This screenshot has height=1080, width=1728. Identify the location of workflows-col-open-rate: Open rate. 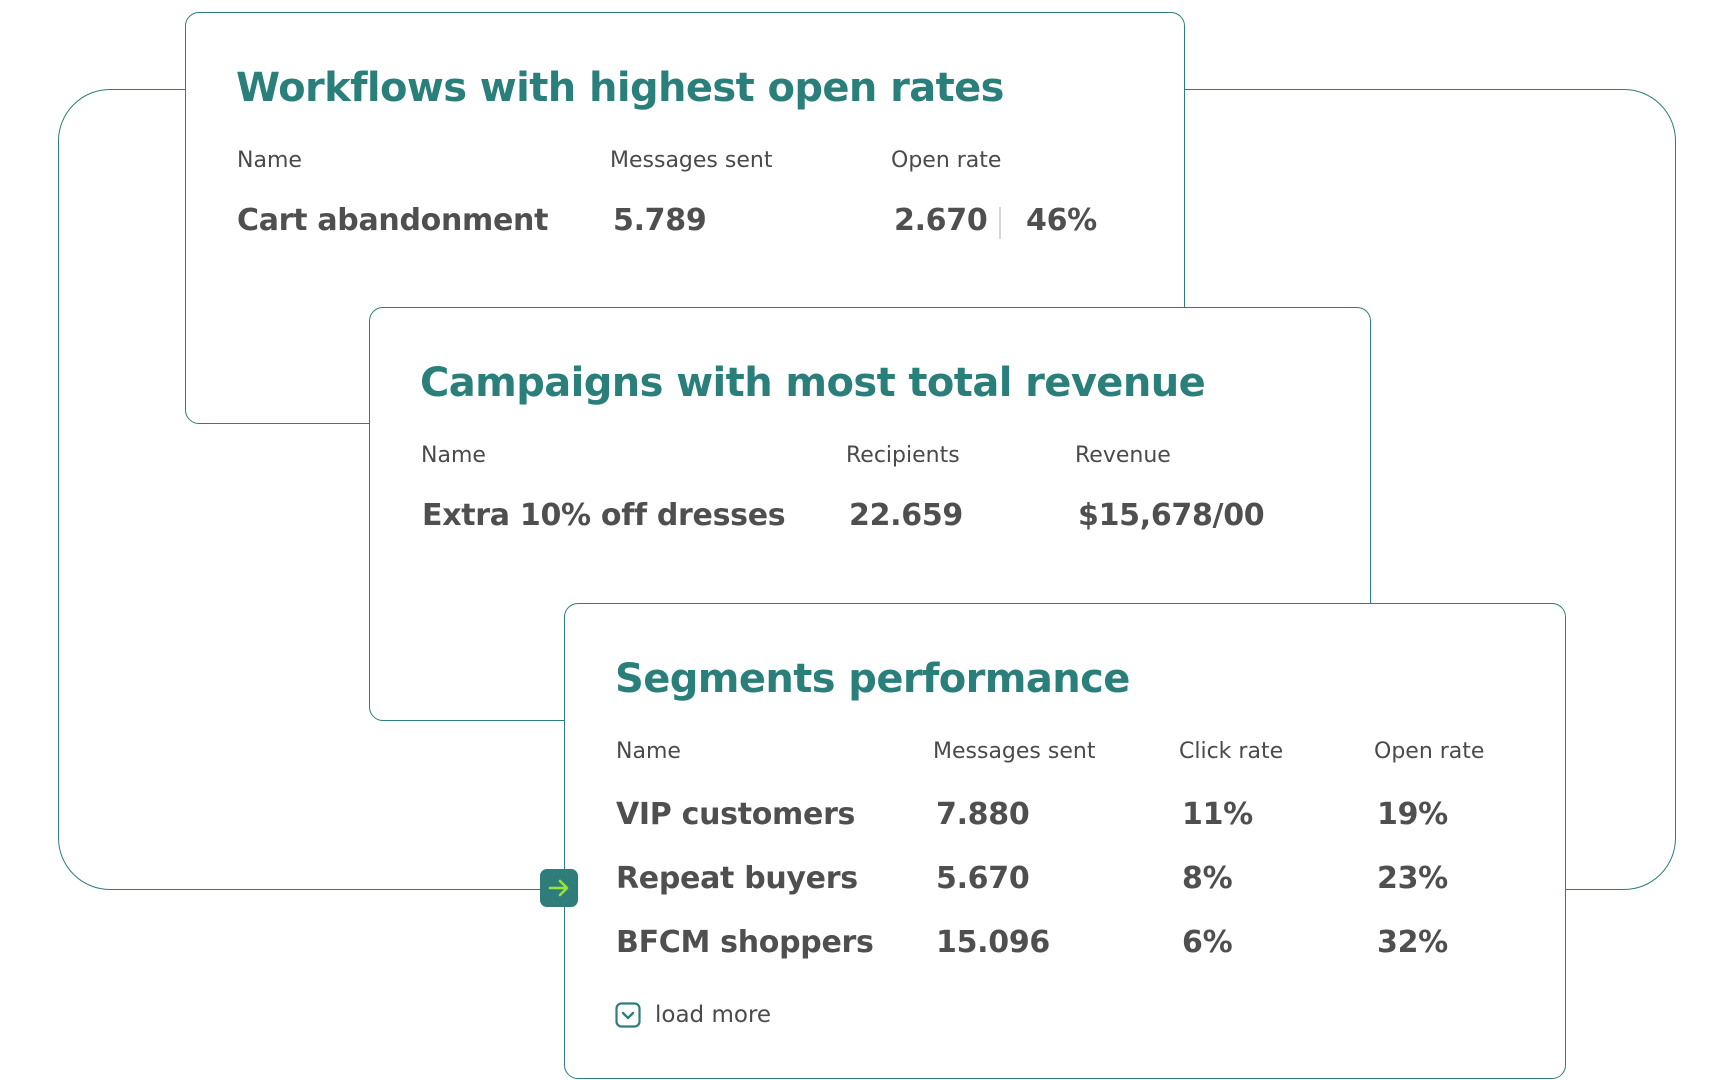
(946, 160).